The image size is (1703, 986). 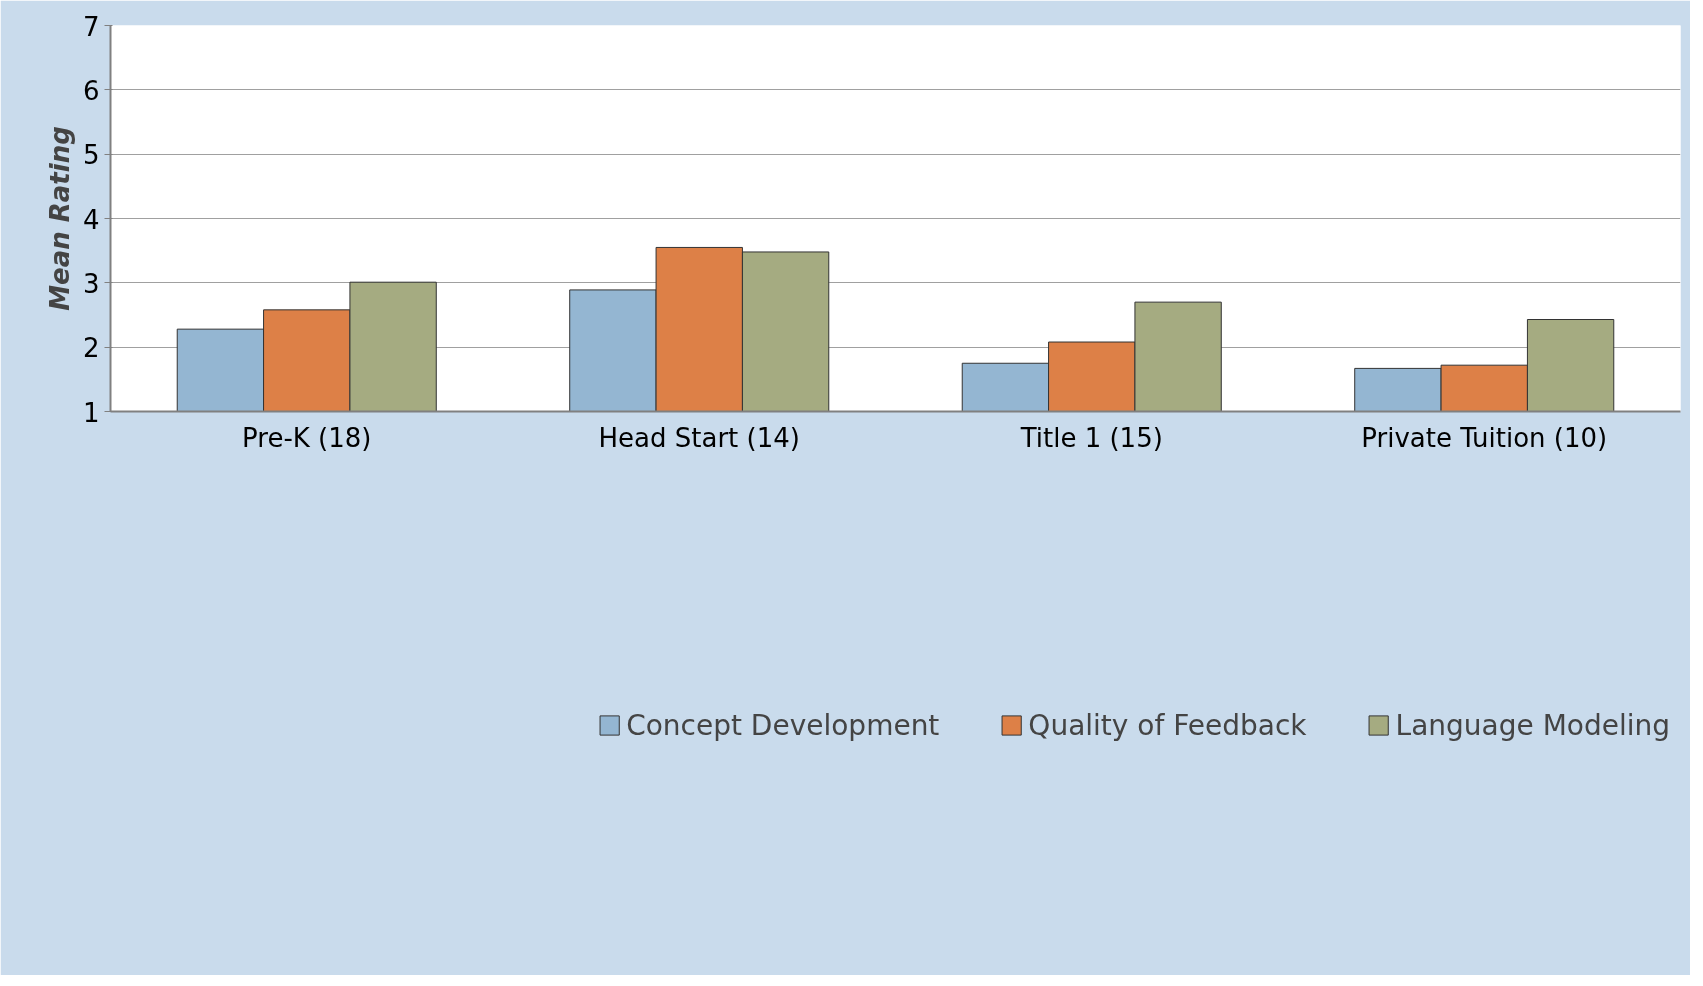 What do you see at coordinates (783, 725) in the screenshot?
I see `legend-label: Concept Development` at bounding box center [783, 725].